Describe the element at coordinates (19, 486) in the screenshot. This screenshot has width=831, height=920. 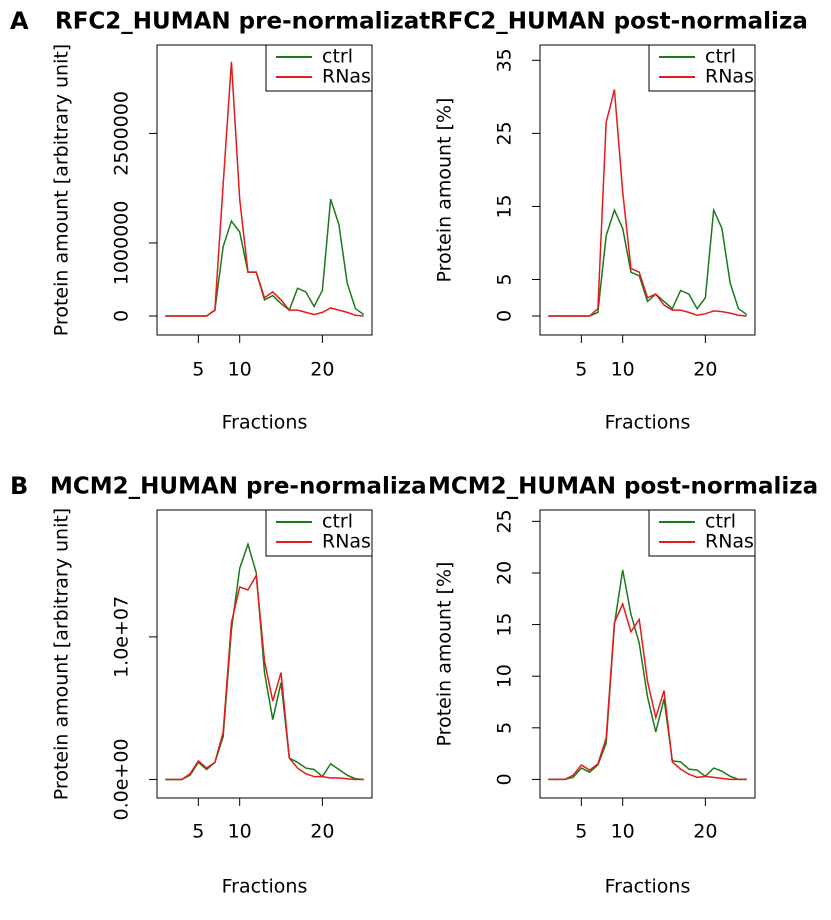
I see `panel-label: B` at that location.